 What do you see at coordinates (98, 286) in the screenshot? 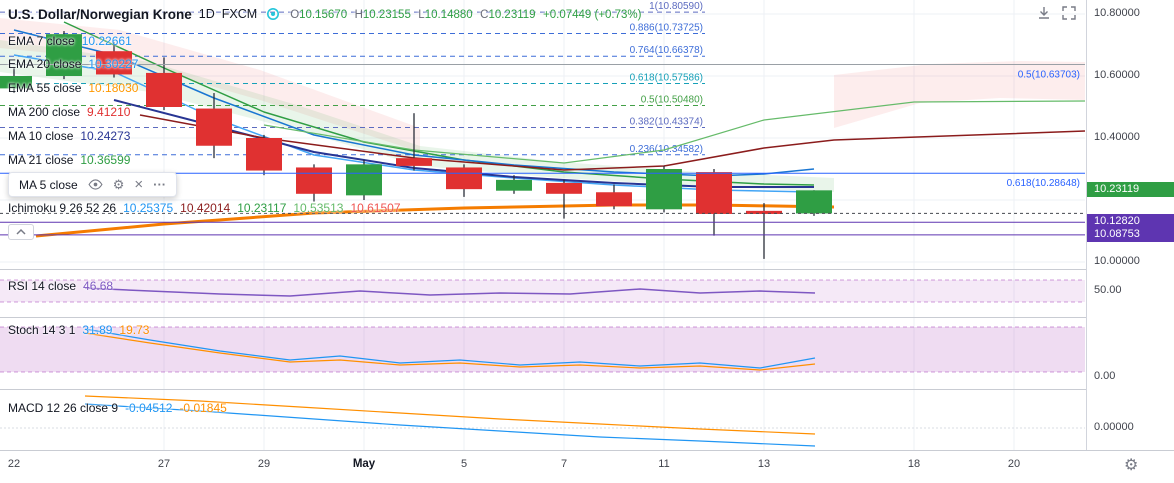
I see `rsi-value: 46.68` at bounding box center [98, 286].